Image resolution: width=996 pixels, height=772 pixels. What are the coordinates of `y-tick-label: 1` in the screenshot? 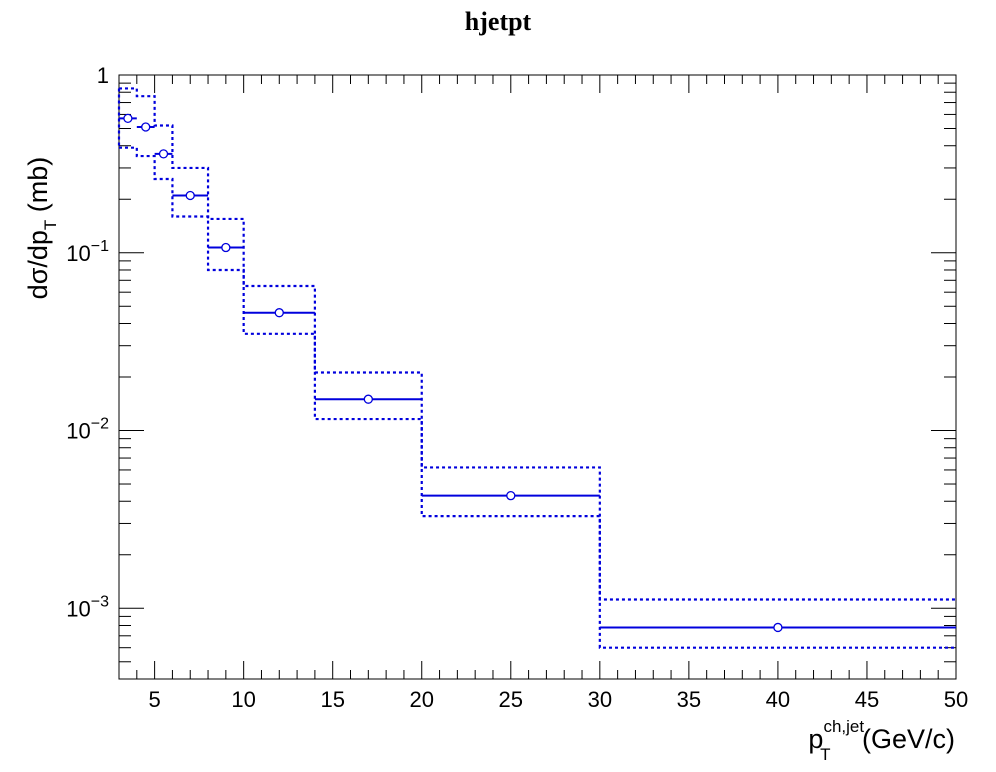 It's located at (103, 75).